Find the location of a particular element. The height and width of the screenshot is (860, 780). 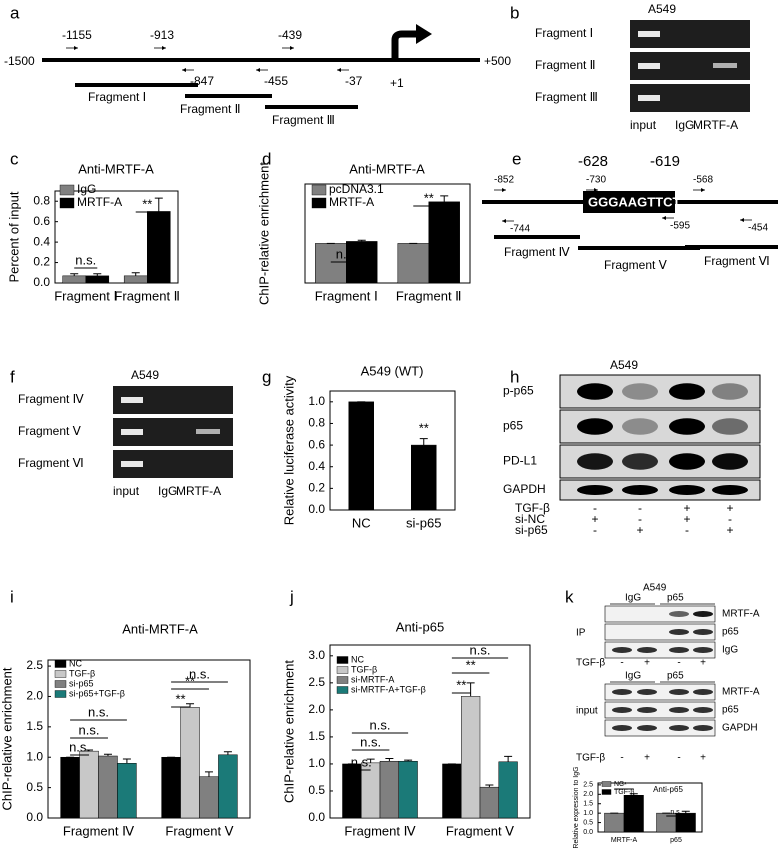

row-label: Fragment Ⅲ is located at coordinates (566, 97).